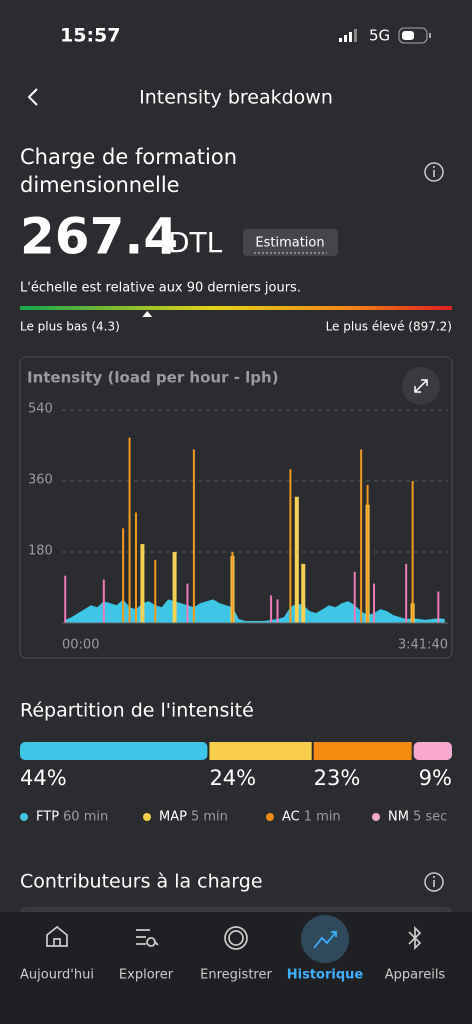 The width and height of the screenshot is (472, 1024). I want to click on y-tick-label: 540, so click(40, 409).